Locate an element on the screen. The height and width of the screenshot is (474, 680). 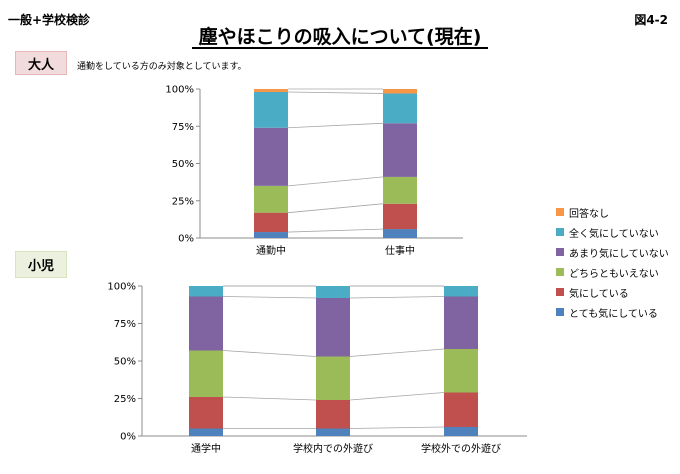
title-underline is located at coordinates (340, 48).